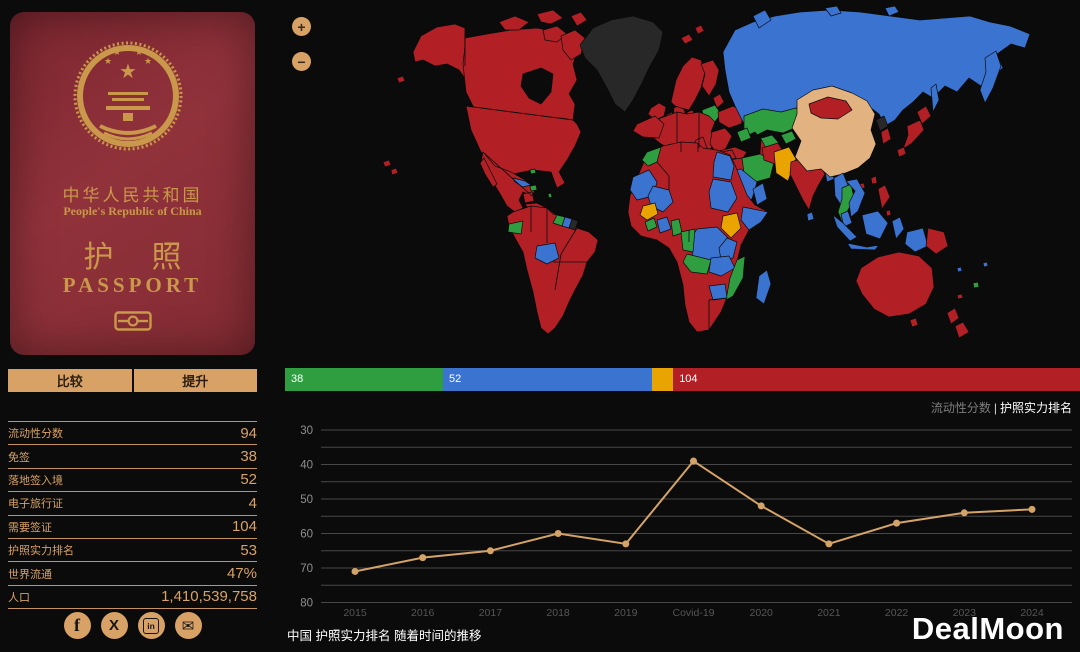 The height and width of the screenshot is (652, 1080). I want to click on map-zoom-out-button: −, so click(301, 61).